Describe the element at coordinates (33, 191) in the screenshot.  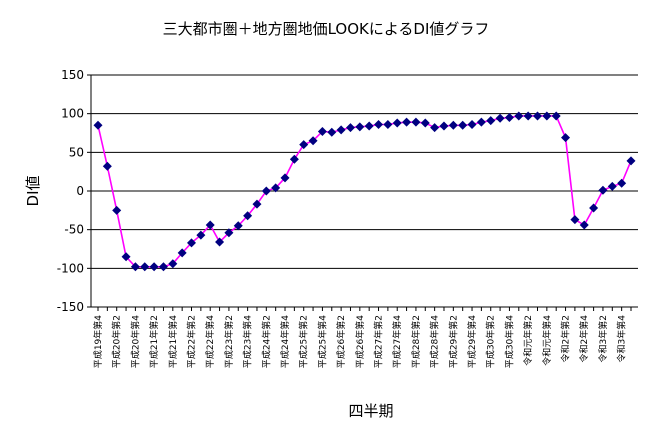
I see `y-axis-label: DI値` at that location.